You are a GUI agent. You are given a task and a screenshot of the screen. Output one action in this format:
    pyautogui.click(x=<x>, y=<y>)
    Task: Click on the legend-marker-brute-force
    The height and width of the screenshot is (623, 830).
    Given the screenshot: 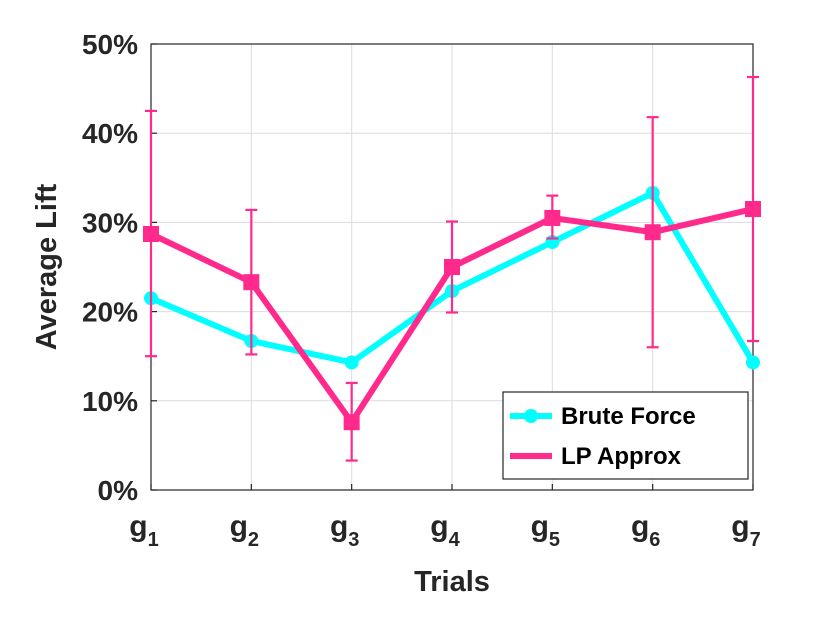 What is the action you would take?
    pyautogui.click(x=531, y=416)
    